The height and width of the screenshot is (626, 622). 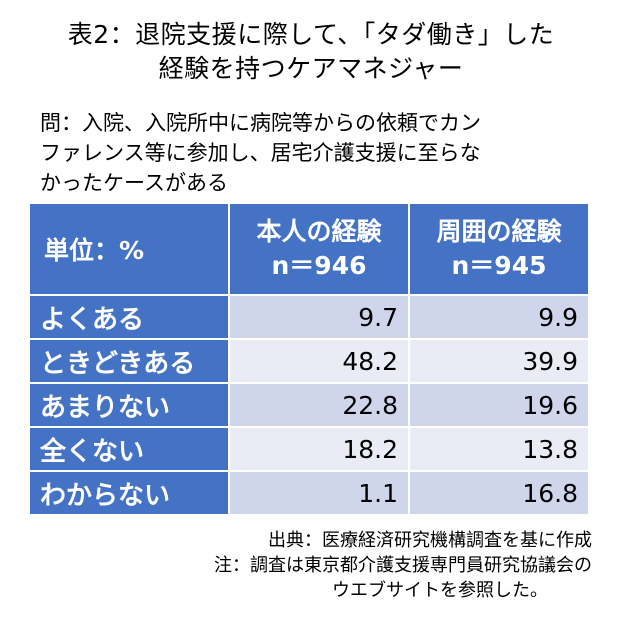 What do you see at coordinates (260, 153) in the screenshot?
I see `question-line-2: ファレンス等に参加し、居宅介護支援に至らな` at bounding box center [260, 153].